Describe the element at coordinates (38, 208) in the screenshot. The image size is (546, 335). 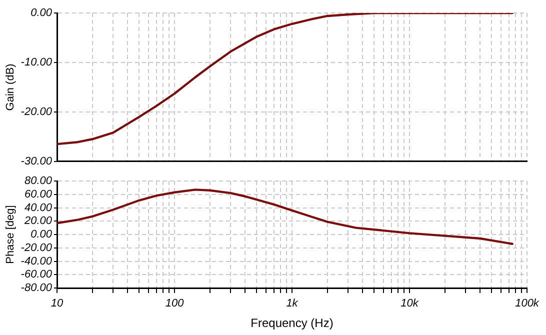
I see `y-tick-label: 40.00` at that location.